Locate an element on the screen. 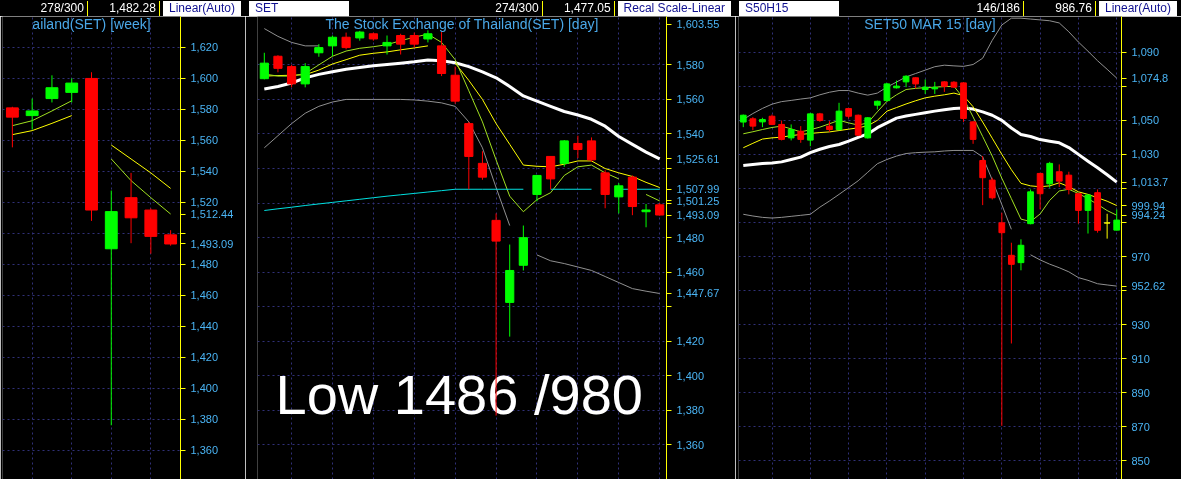 The width and height of the screenshot is (1181, 479). y-tick-label: 1,525.61 is located at coordinates (698, 158).